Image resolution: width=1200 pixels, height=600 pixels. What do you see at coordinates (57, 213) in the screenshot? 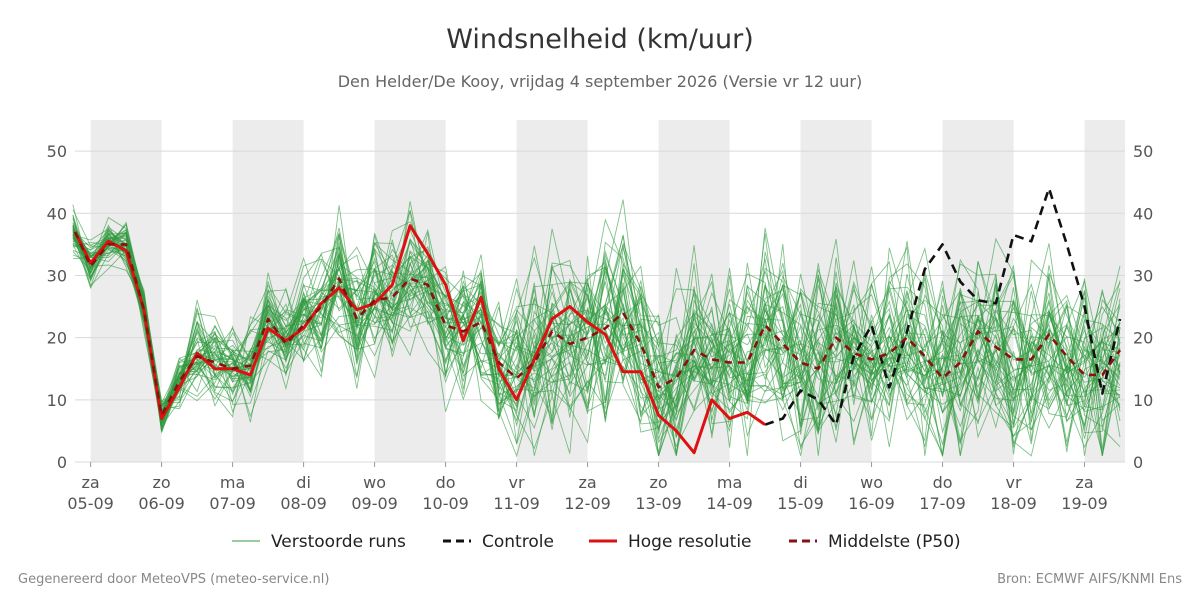
I see `y-tick-label-left: 40` at bounding box center [57, 213].